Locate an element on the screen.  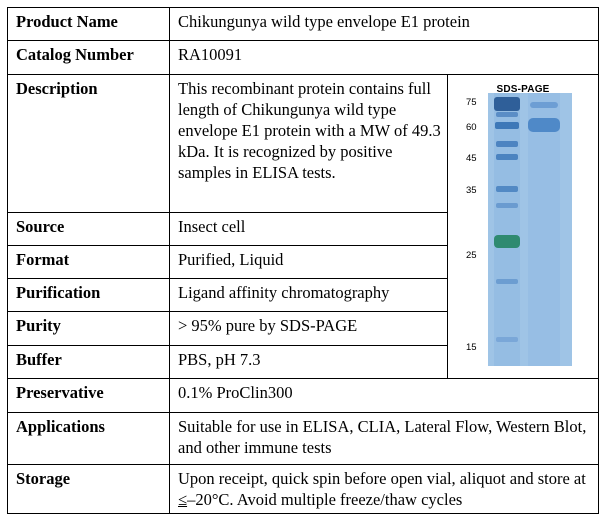
row-preservative: Preservative 0.1% ProClin300 is located at coordinates (303, 395).